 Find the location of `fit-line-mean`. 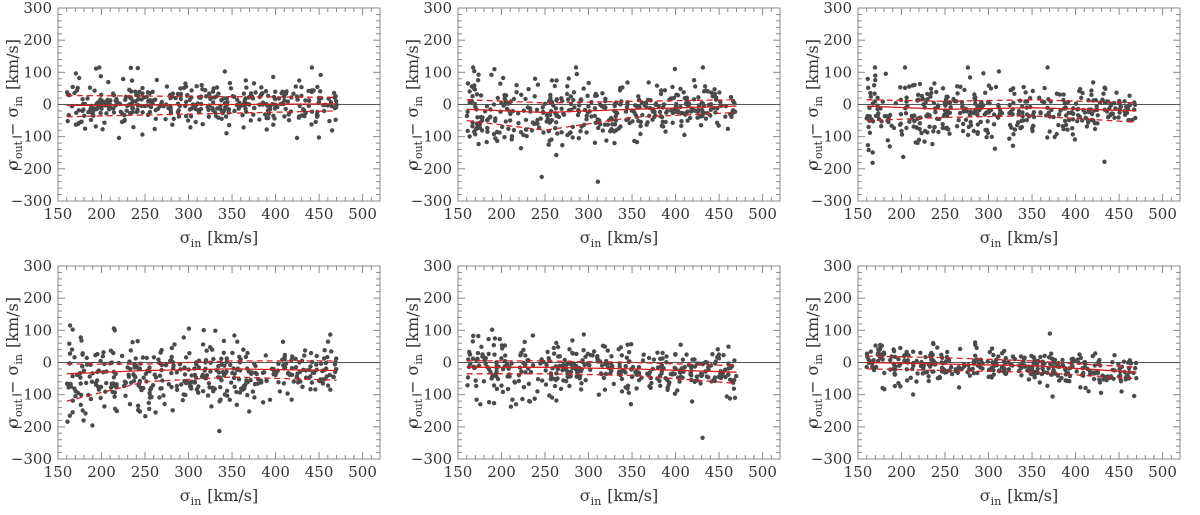

fit-line-mean is located at coordinates (201, 371).